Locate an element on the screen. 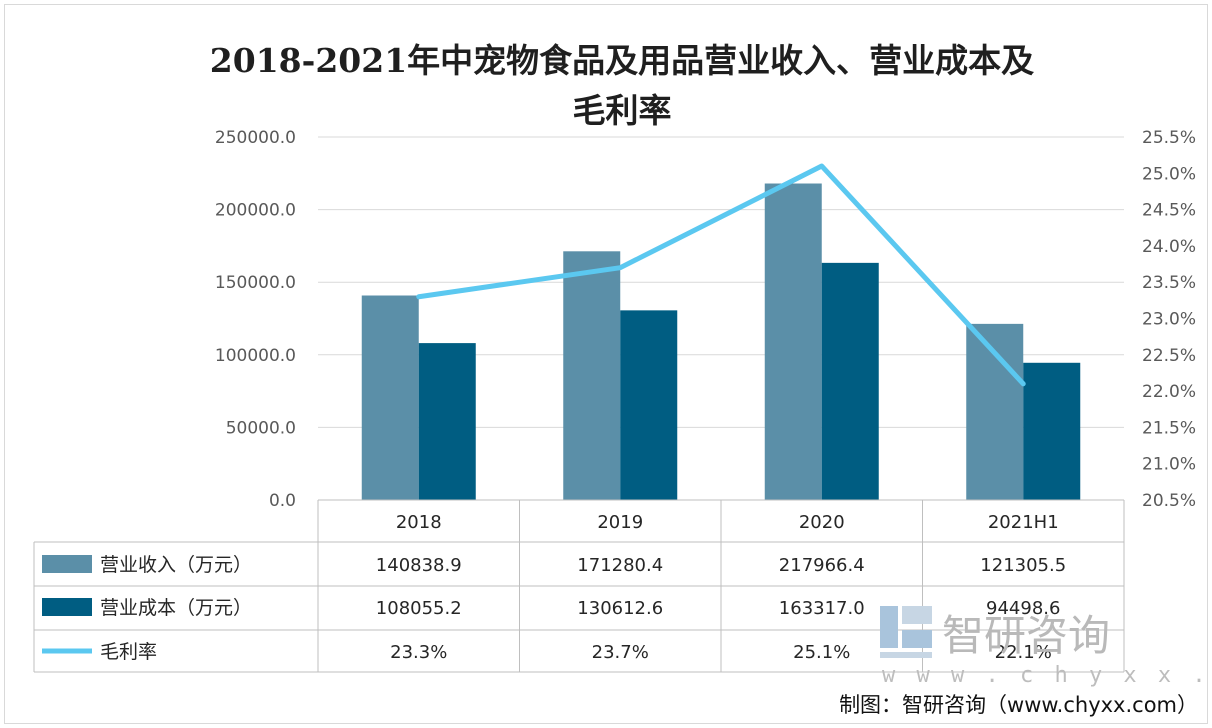 Image resolution: width=1212 pixels, height=728 pixels. chart-credit: 制图：智研咨询（www.chyxx.com） is located at coordinates (1018, 705).